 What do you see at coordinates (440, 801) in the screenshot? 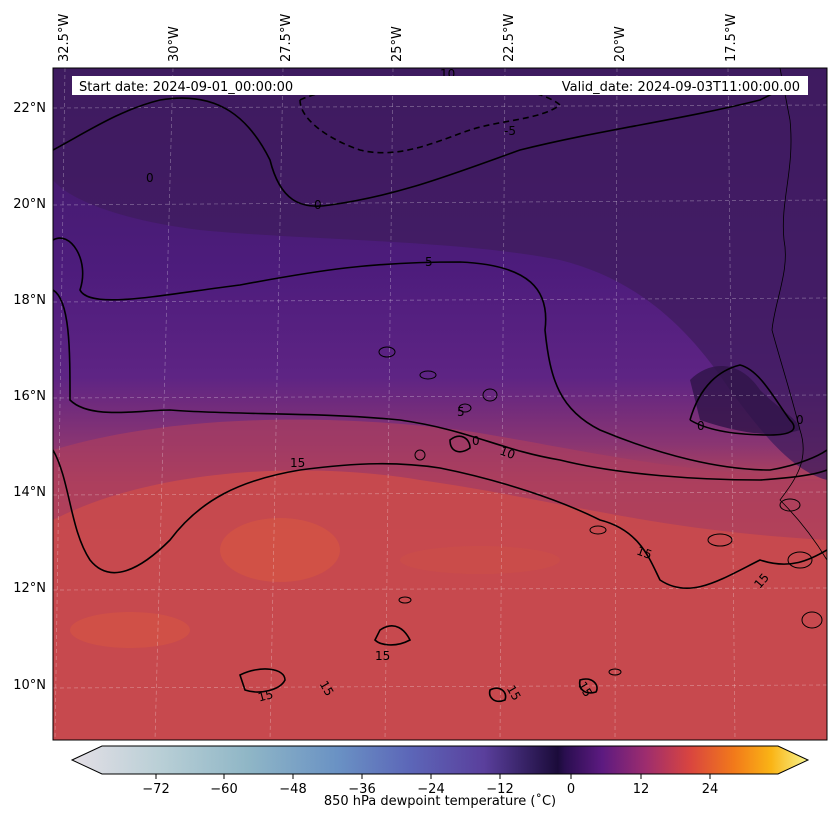
I see `colorbar-label: 850 hPa dewpoint temperature (˚C)` at bounding box center [440, 801].